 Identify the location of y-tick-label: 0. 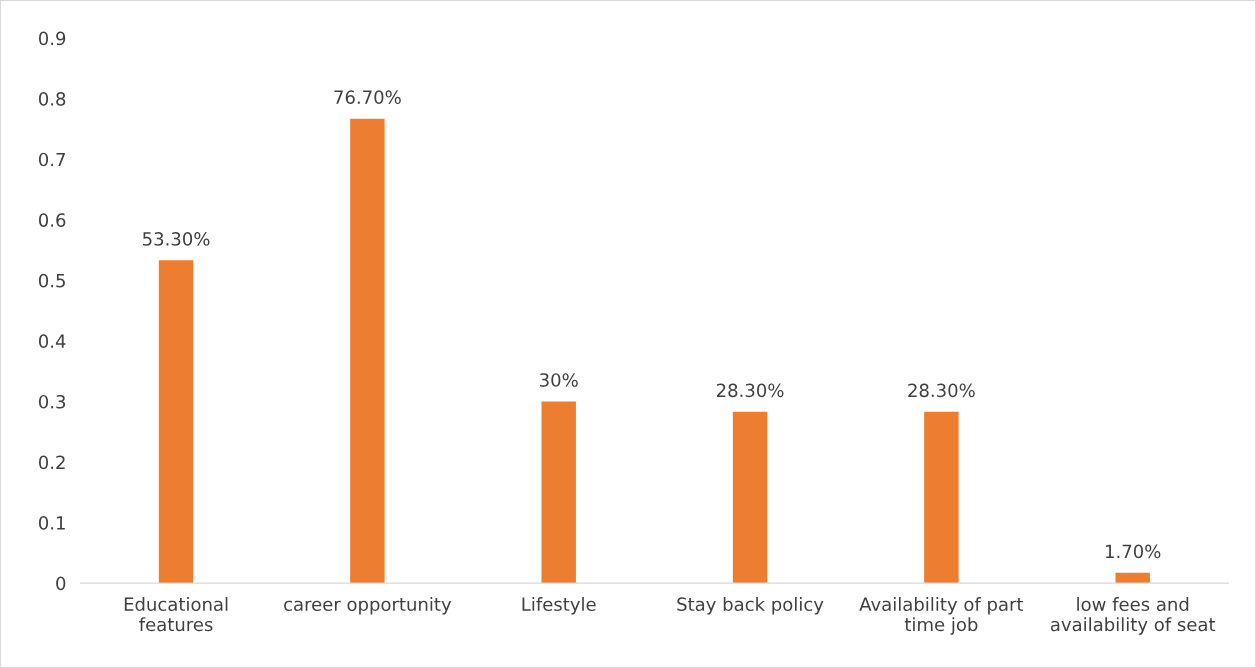
(61, 583).